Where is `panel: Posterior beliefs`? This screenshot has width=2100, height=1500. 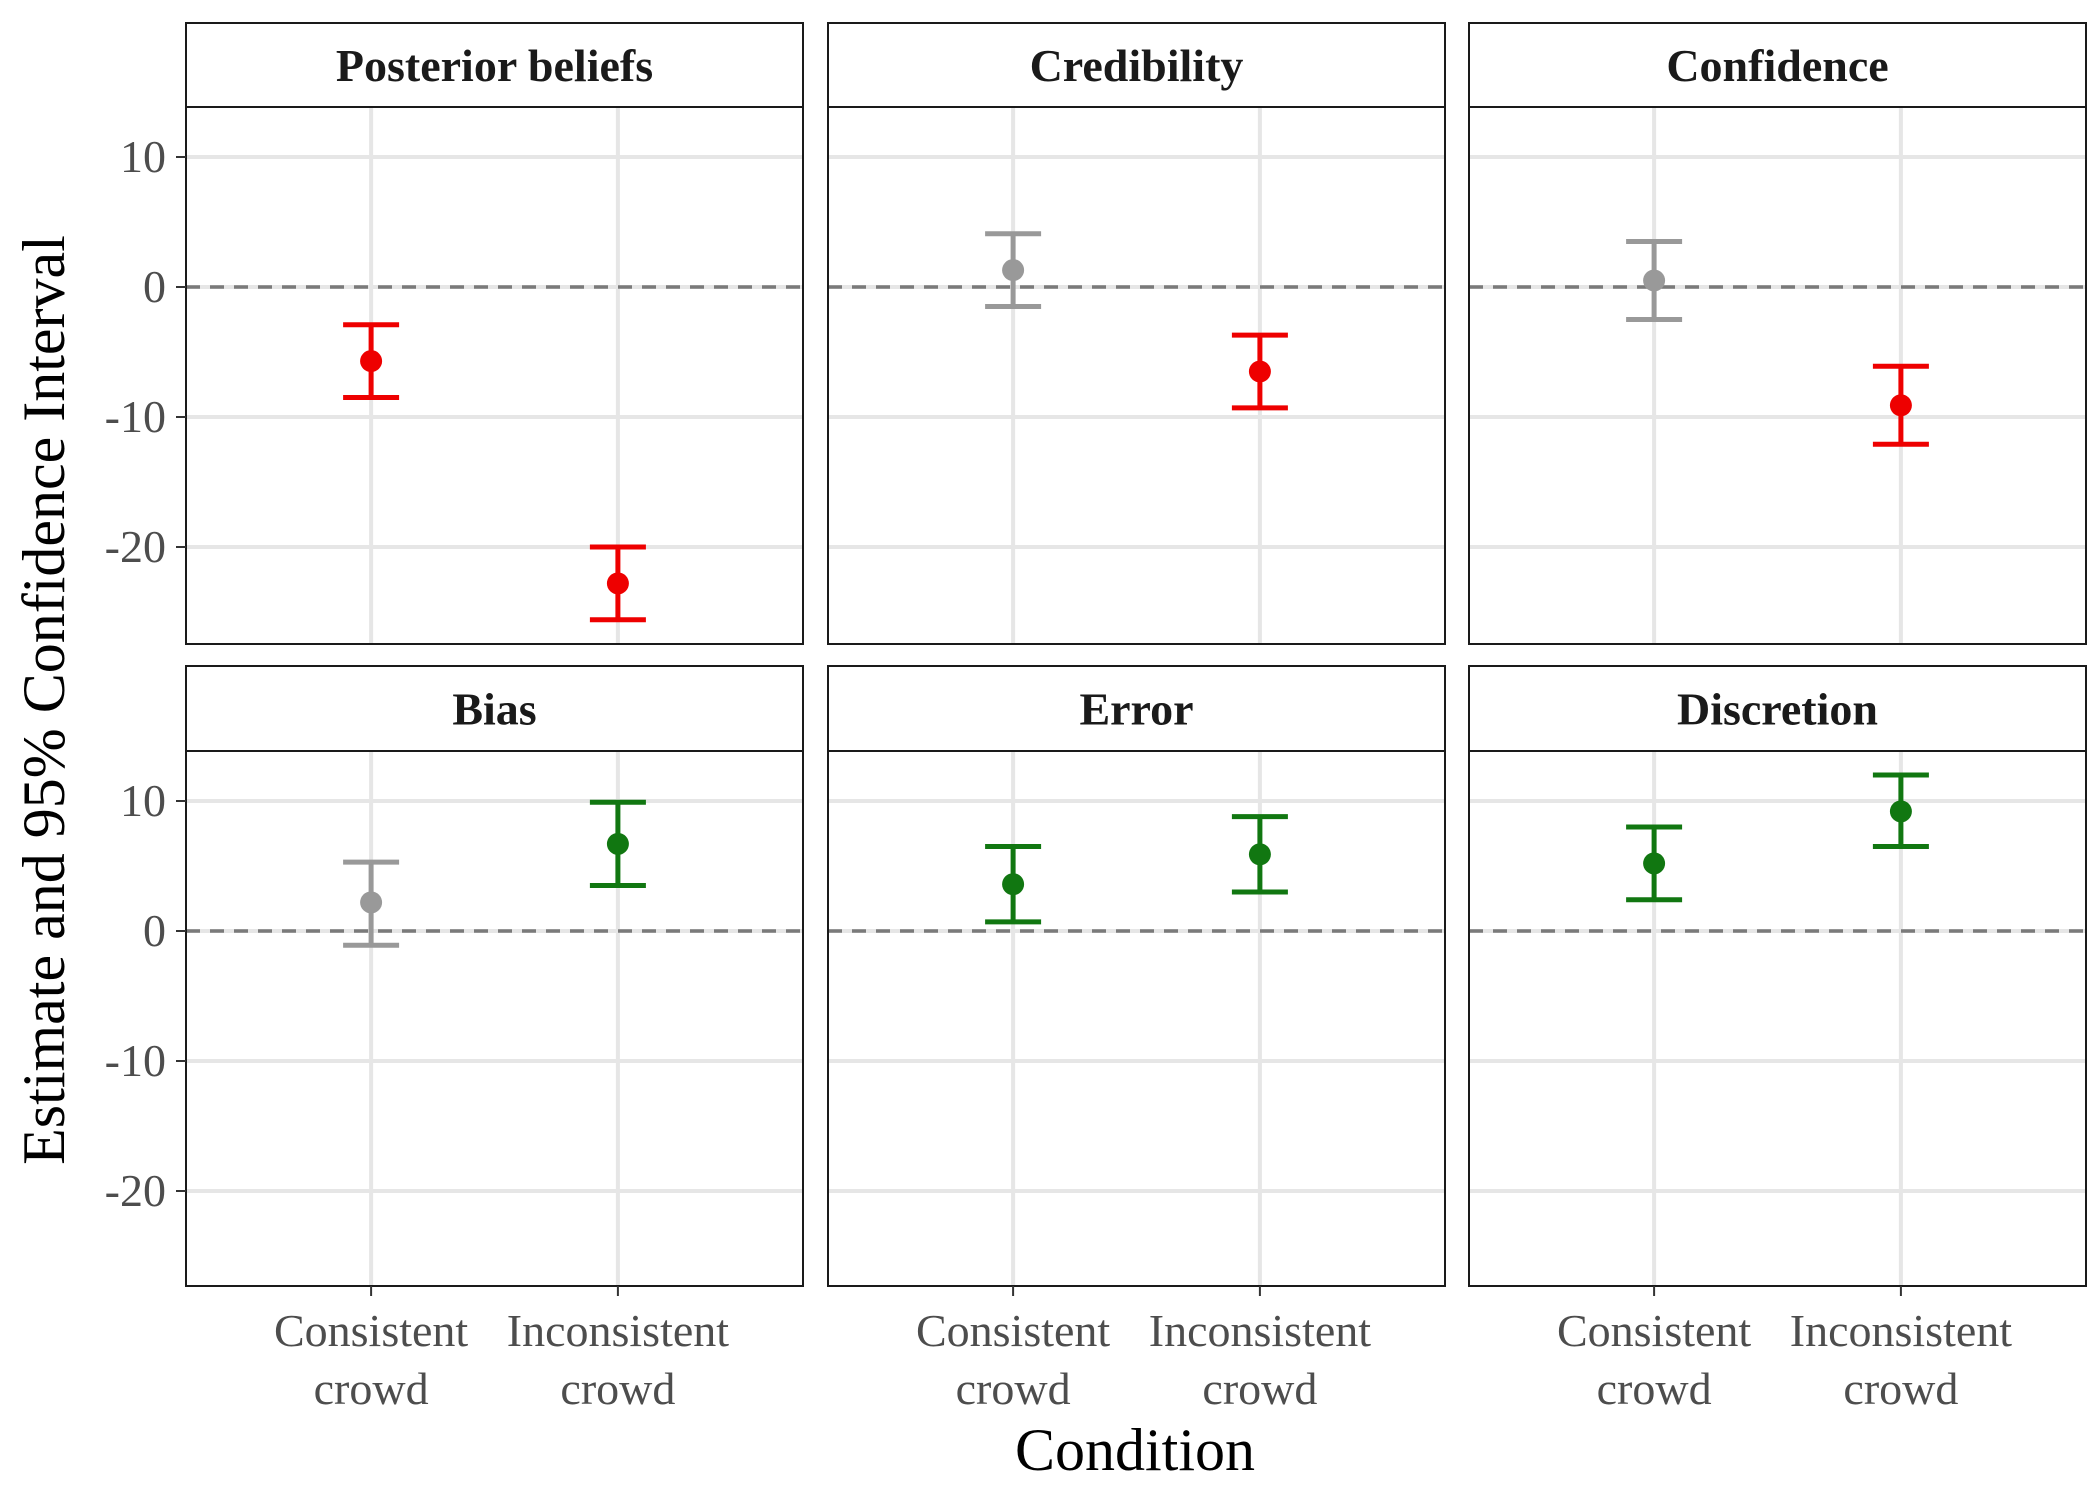 panel: Posterior beliefs is located at coordinates (494, 333).